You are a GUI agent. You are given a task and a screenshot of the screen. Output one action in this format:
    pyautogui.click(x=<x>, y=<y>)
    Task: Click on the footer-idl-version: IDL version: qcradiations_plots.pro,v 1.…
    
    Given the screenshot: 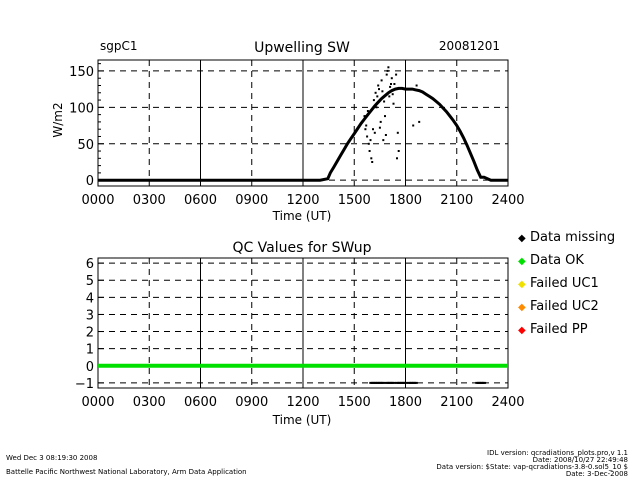 What is the action you would take?
    pyautogui.click(x=557, y=453)
    